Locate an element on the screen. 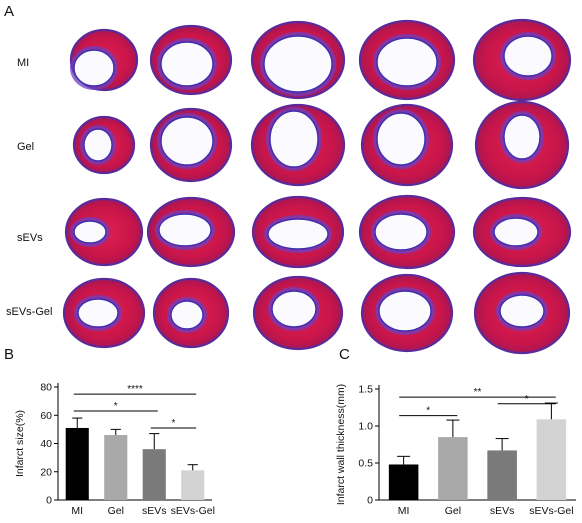  significance-label: ** is located at coordinates (478, 392).